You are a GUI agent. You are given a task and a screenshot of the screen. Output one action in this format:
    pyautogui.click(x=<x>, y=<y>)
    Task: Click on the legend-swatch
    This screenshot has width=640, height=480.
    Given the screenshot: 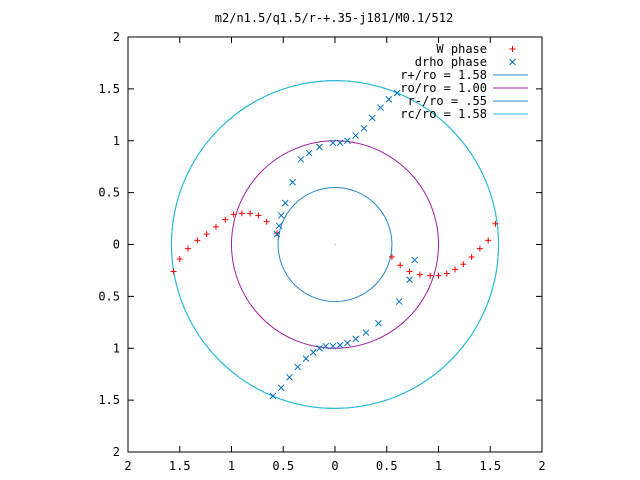 What is the action you would take?
    pyautogui.click(x=512, y=62)
    